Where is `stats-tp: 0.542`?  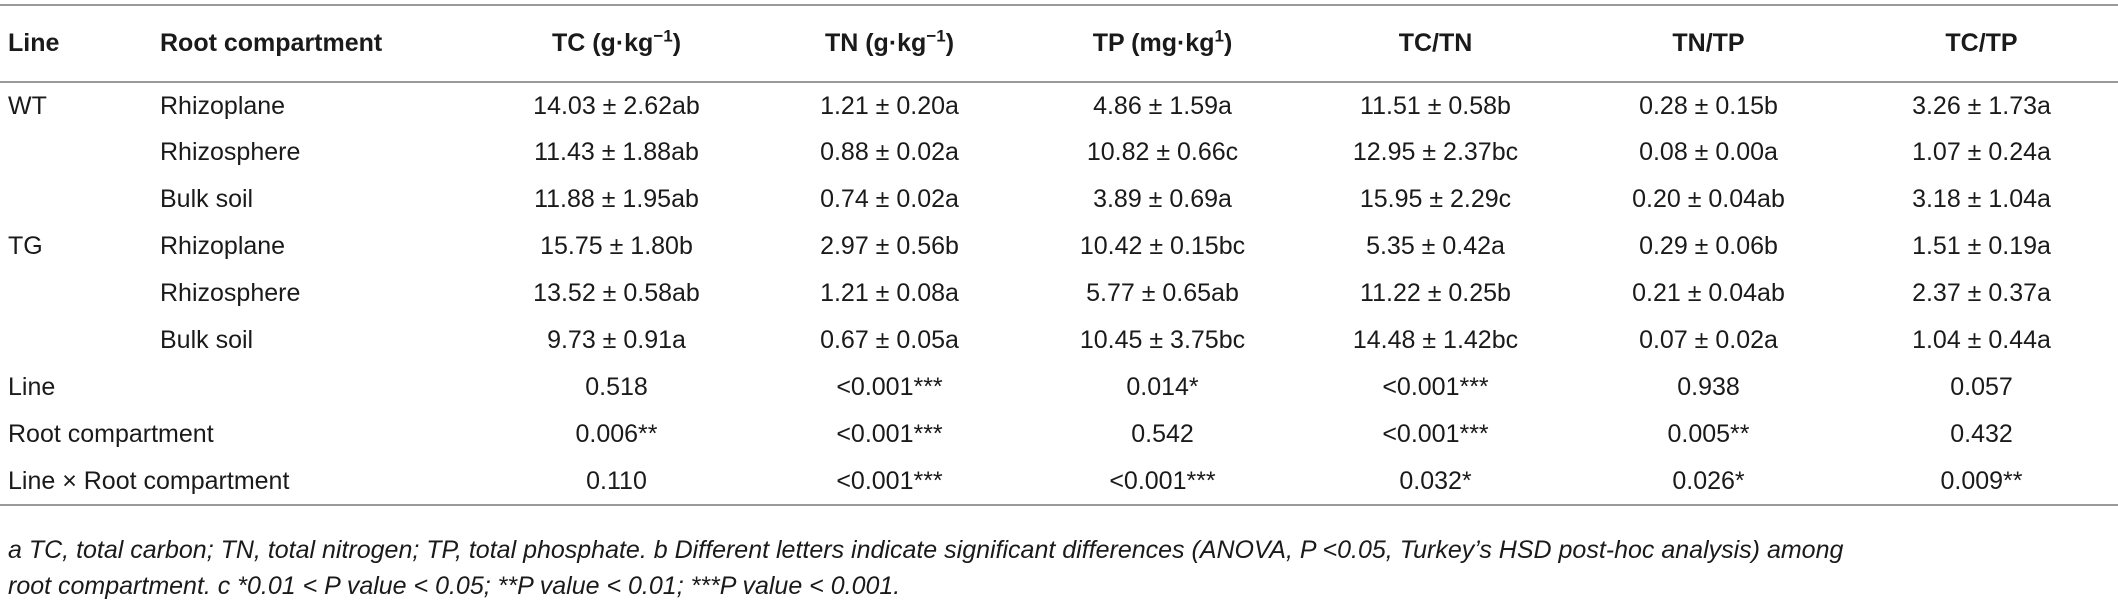
stats-tp: 0.542 is located at coordinates (1162, 434).